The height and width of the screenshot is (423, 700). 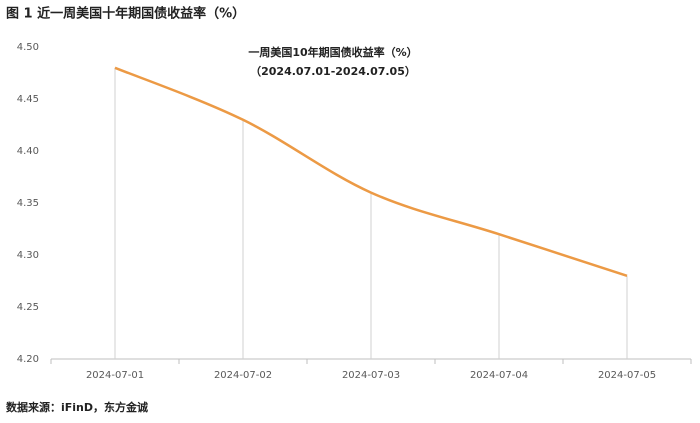 What do you see at coordinates (125, 14) in the screenshot?
I see `figure-title: 图 1 近一周美国十年期国债收益率（%）` at bounding box center [125, 14].